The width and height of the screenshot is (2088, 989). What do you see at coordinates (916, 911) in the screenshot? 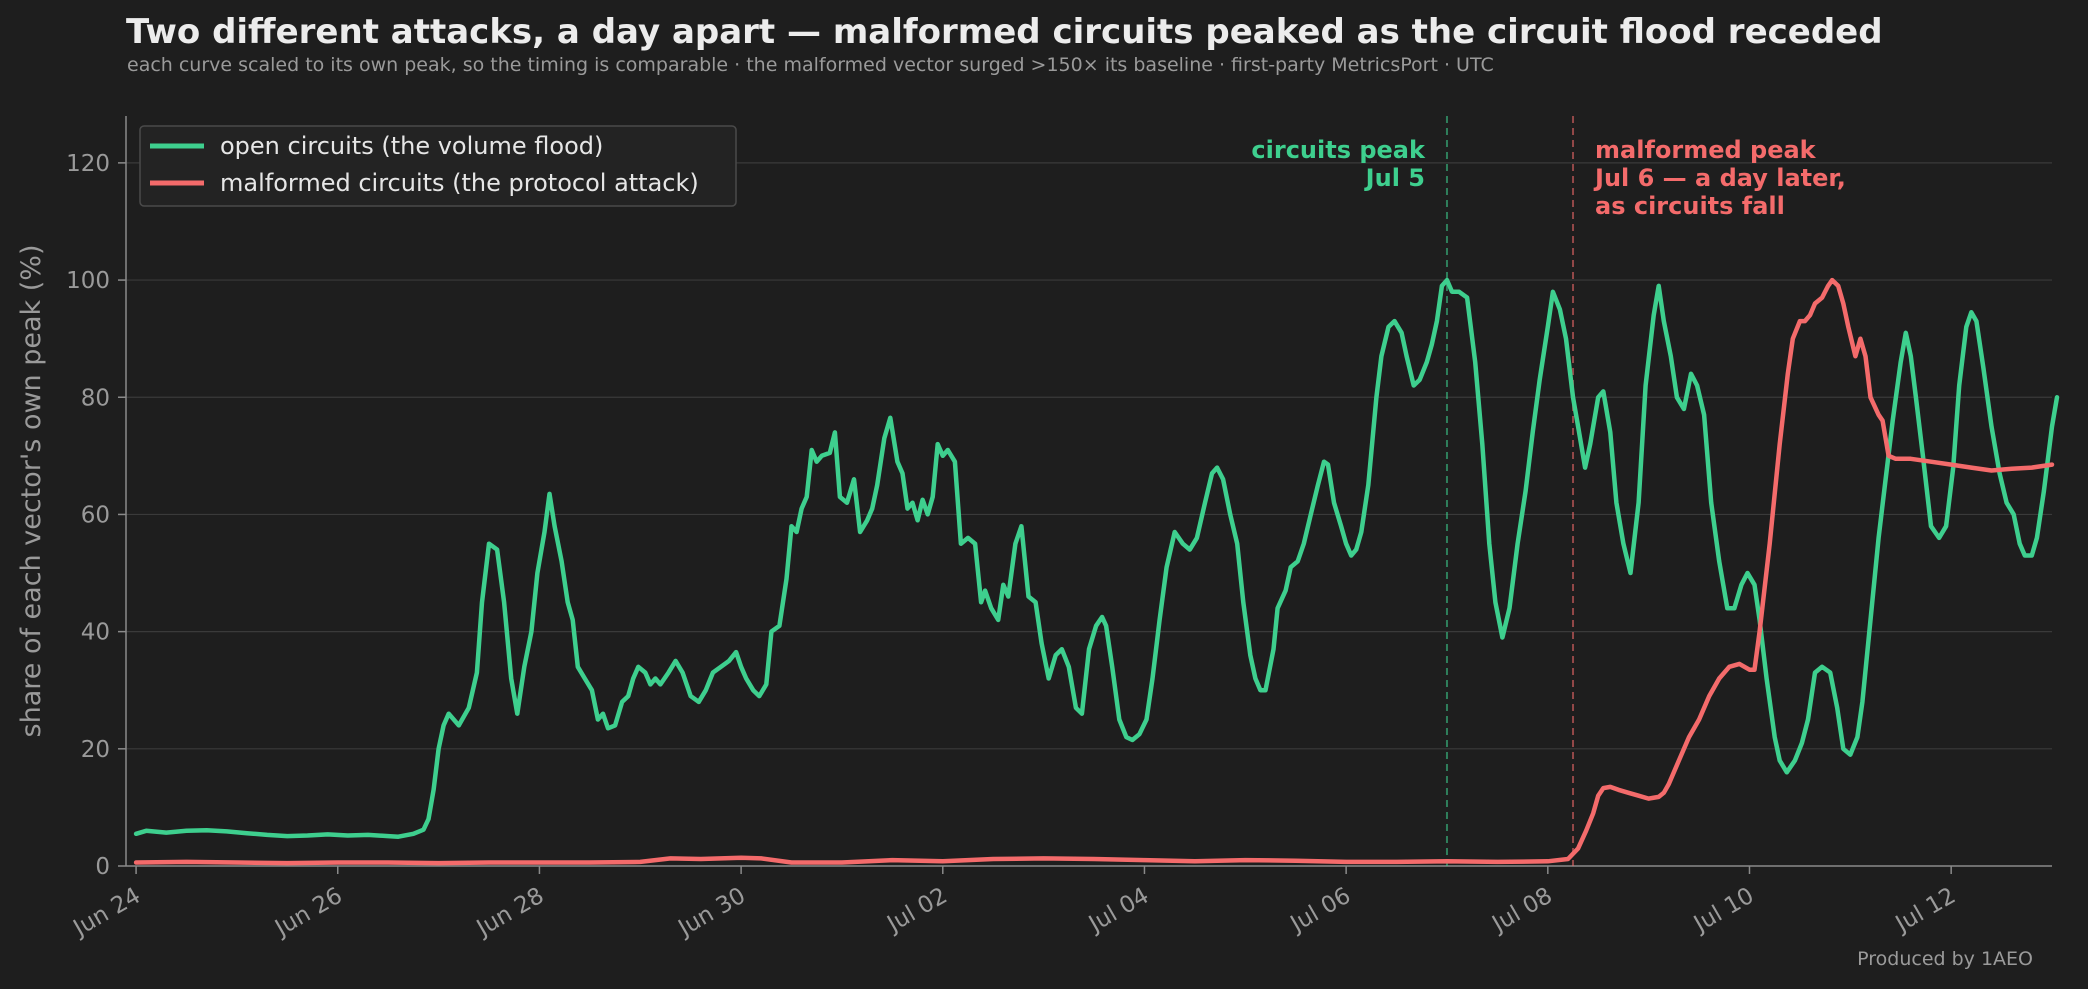
I see `x-tick-label: Jul 02` at bounding box center [916, 911].